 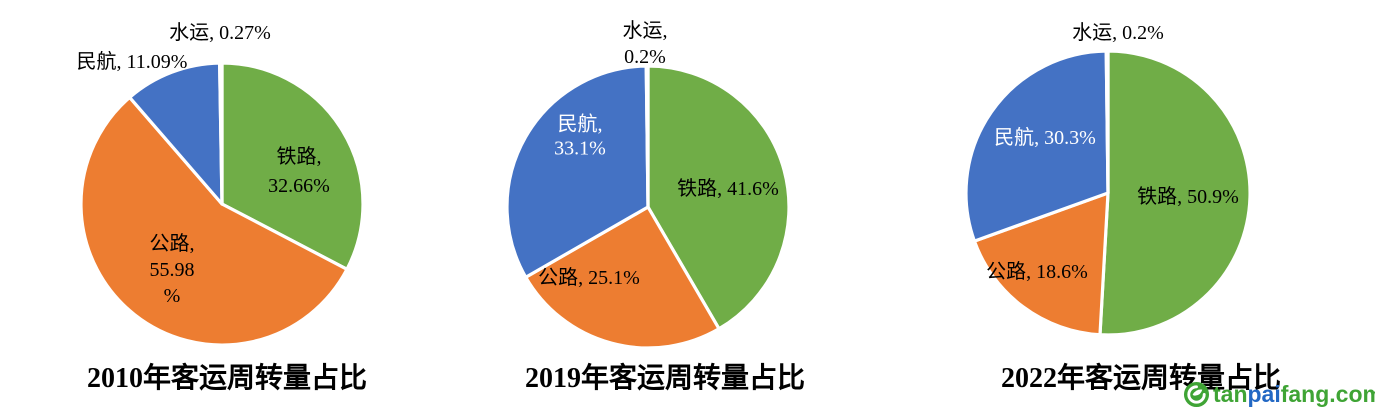 I want to click on slice-label-shuiyun-2019: 水运, 0.2%, so click(x=645, y=44).